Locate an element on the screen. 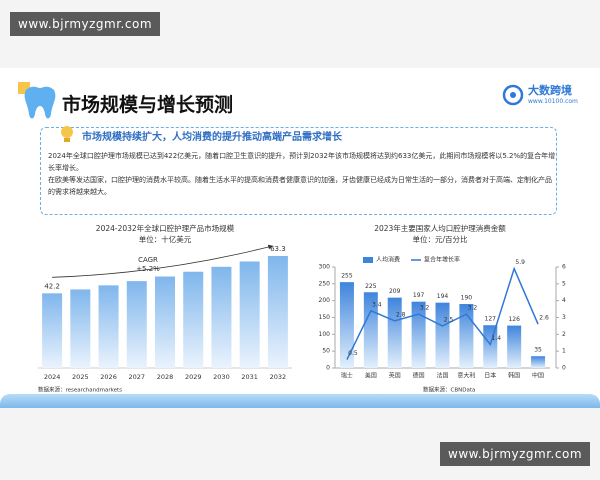 The height and width of the screenshot is (480, 600). x-tick-label: 韩国 is located at coordinates (514, 376).